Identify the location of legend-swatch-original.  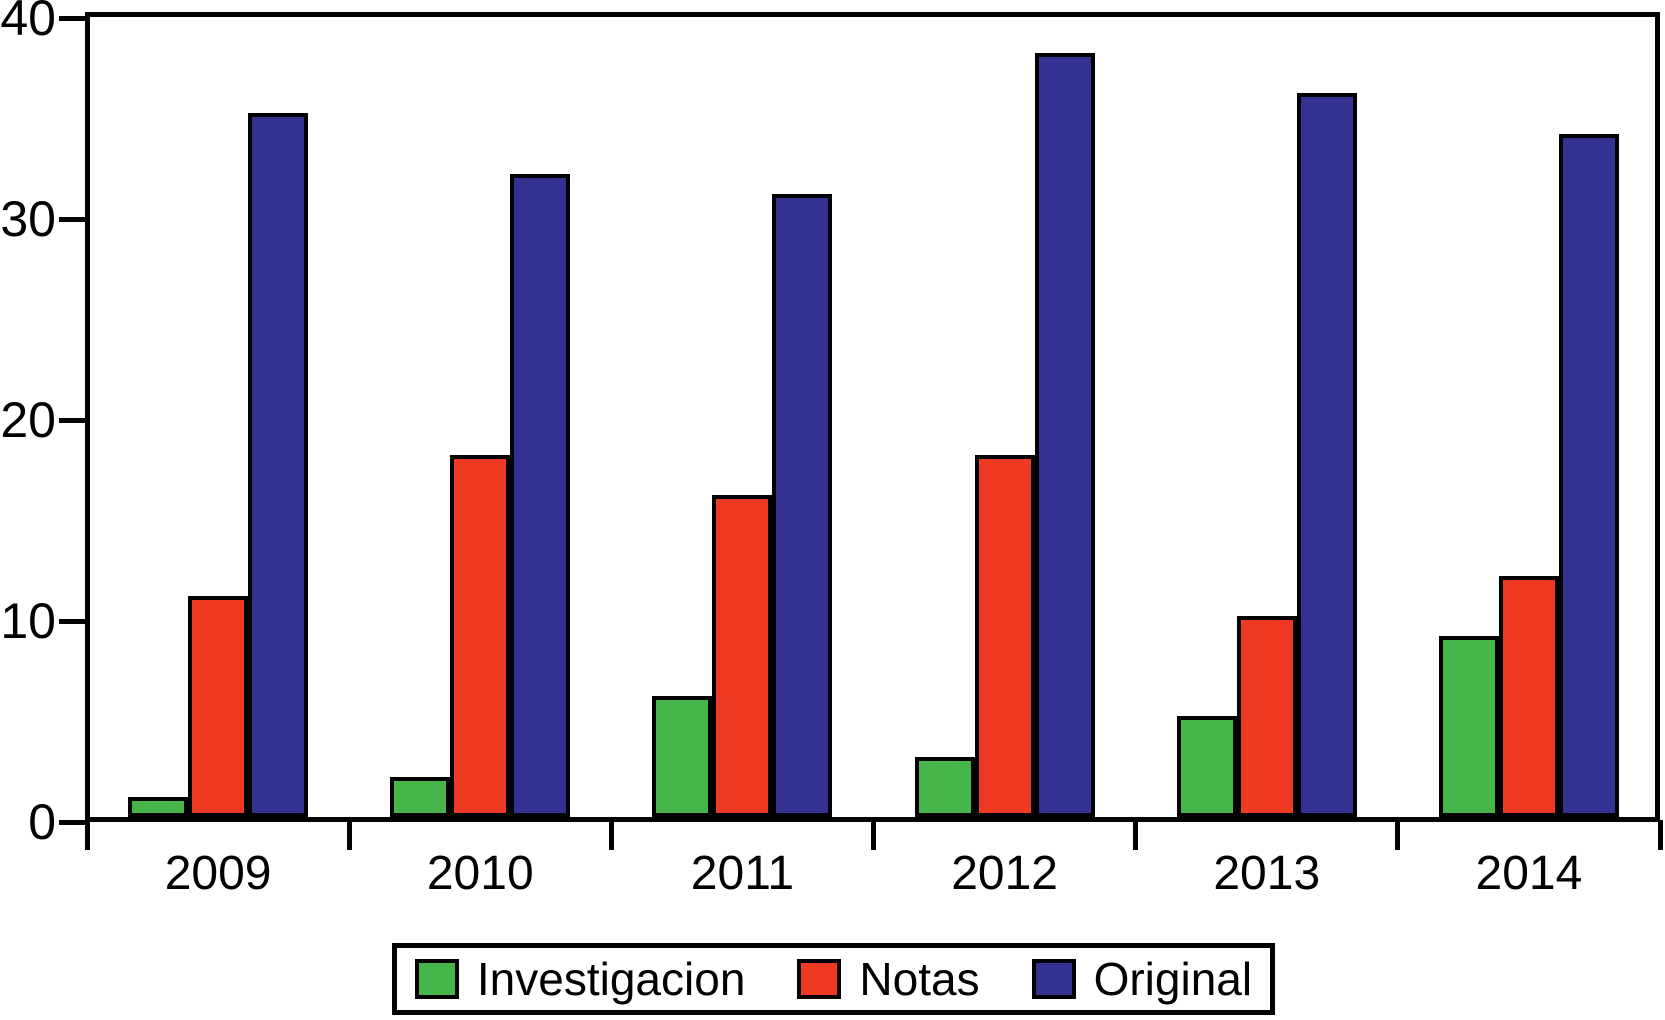
(1053, 979).